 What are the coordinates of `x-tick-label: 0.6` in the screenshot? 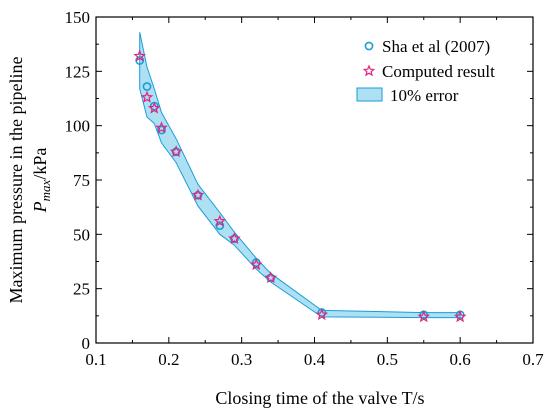 It's located at (460, 359).